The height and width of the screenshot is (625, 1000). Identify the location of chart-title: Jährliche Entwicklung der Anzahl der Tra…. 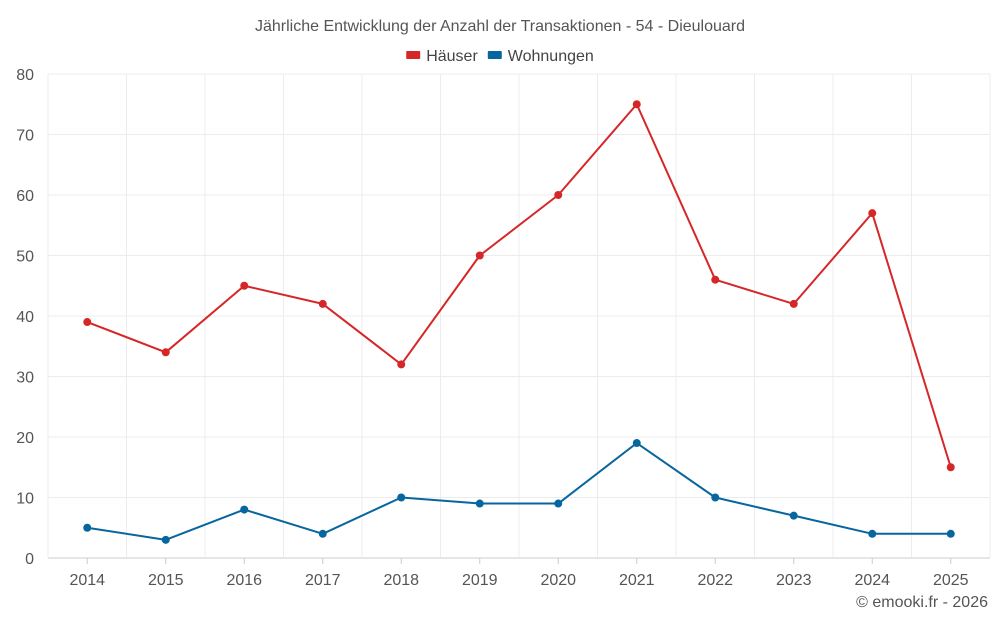
(500, 26).